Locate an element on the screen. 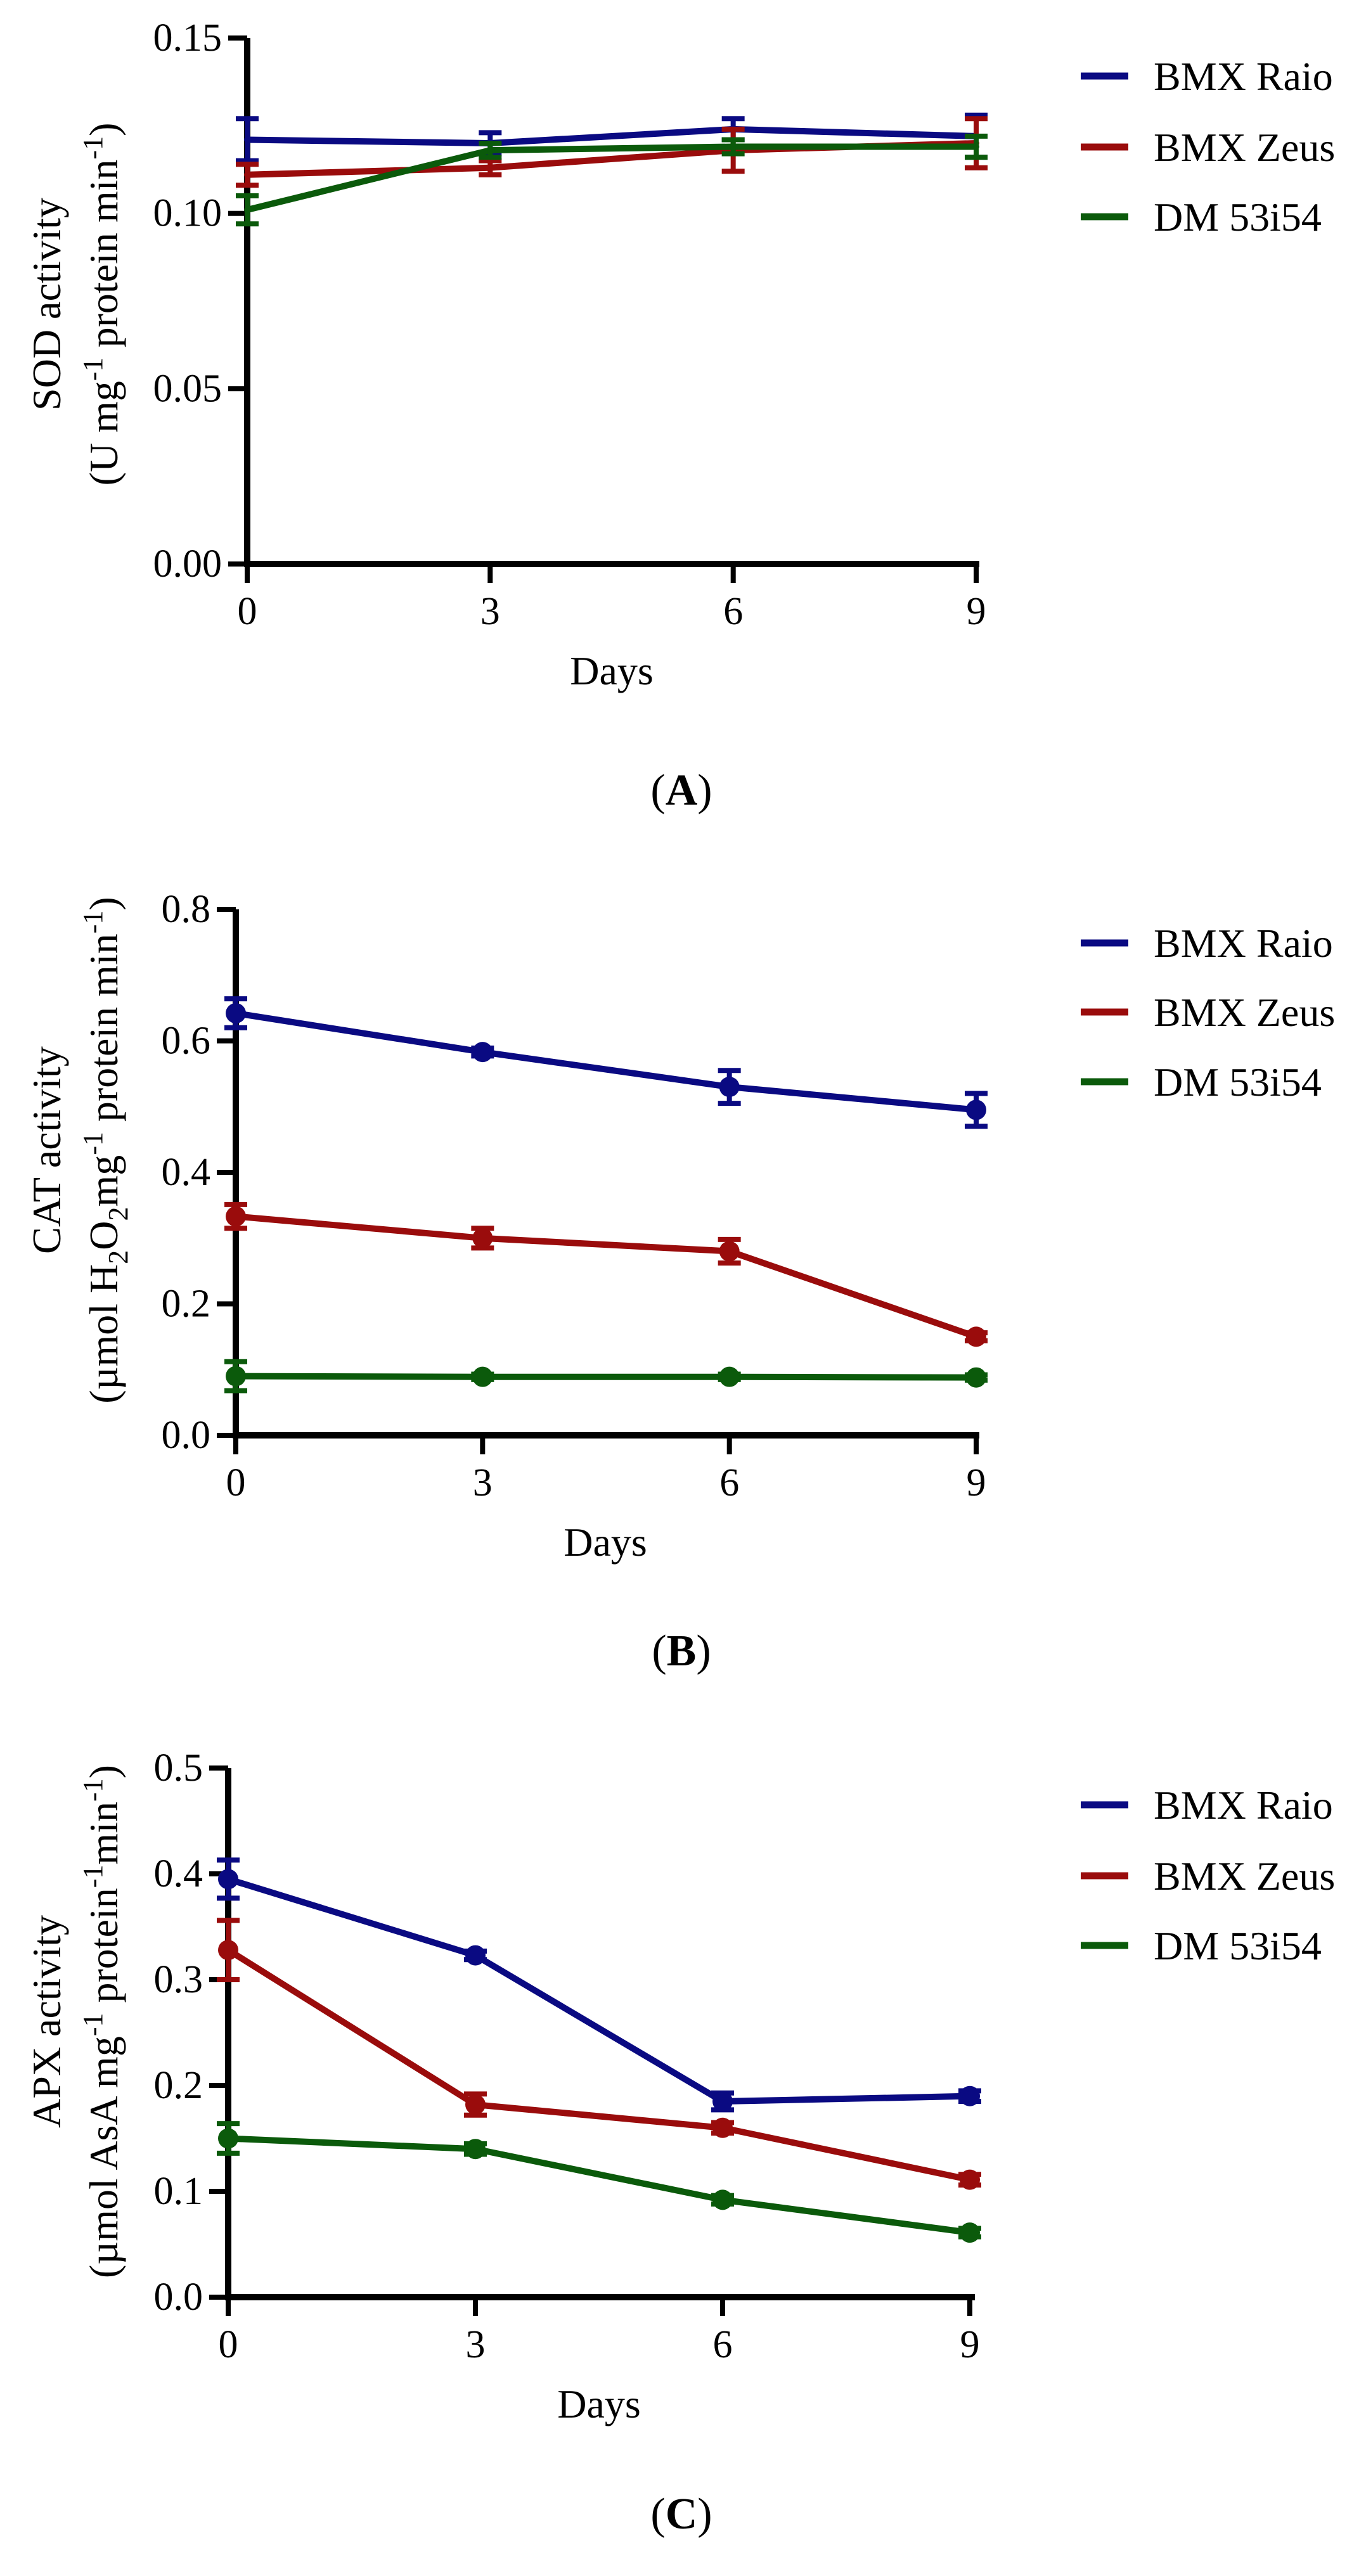  xtick-a-2: 6 is located at coordinates (733, 598).